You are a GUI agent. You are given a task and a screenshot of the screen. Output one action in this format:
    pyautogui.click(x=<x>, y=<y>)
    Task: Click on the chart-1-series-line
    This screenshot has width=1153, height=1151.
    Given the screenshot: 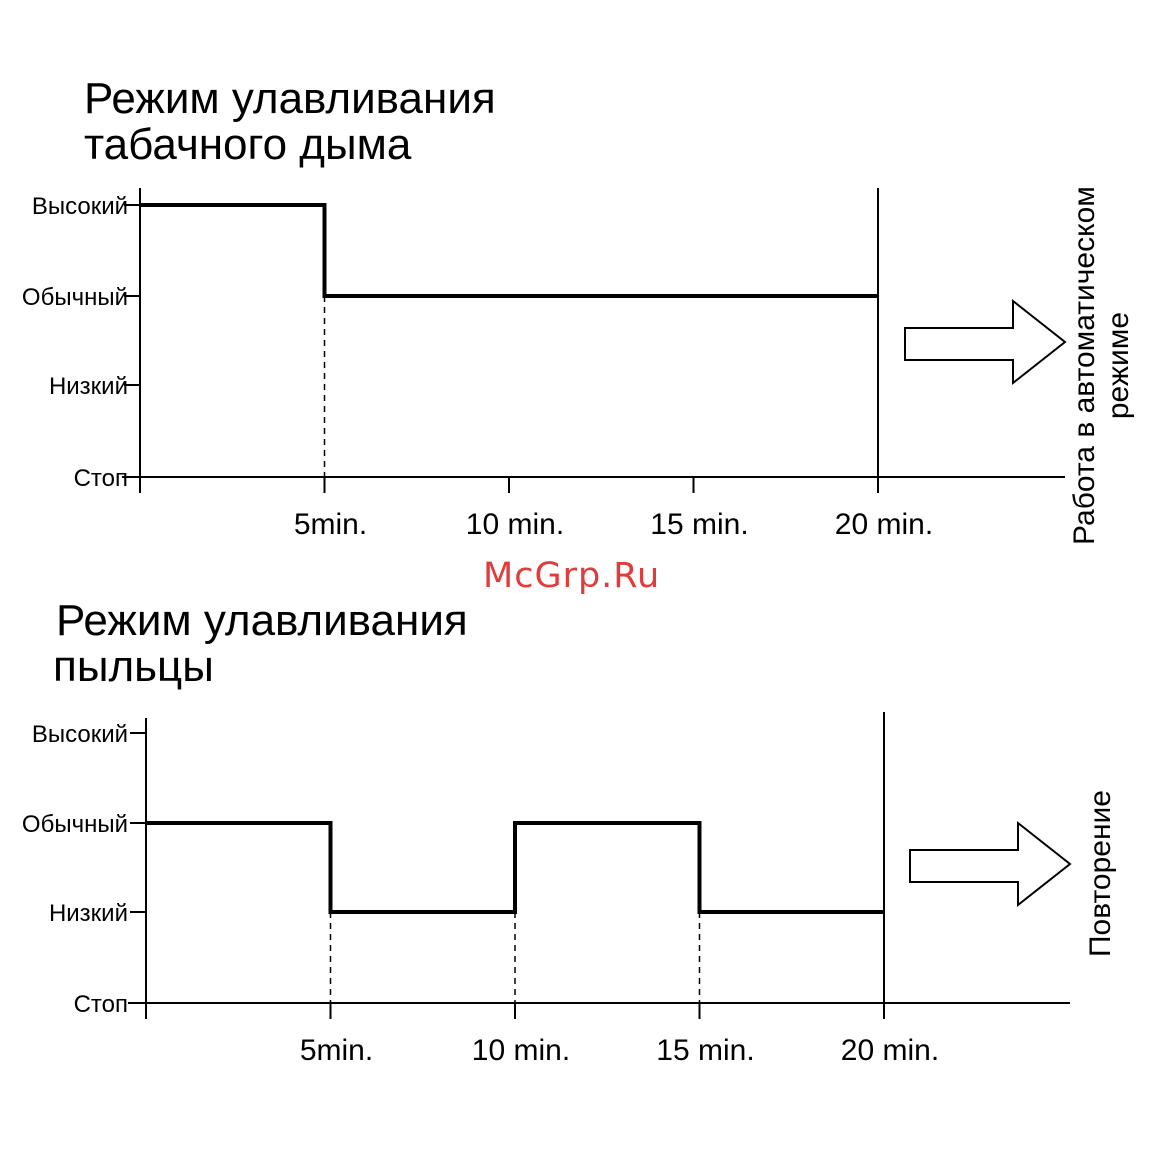 What is the action you would take?
    pyautogui.click(x=509, y=250)
    